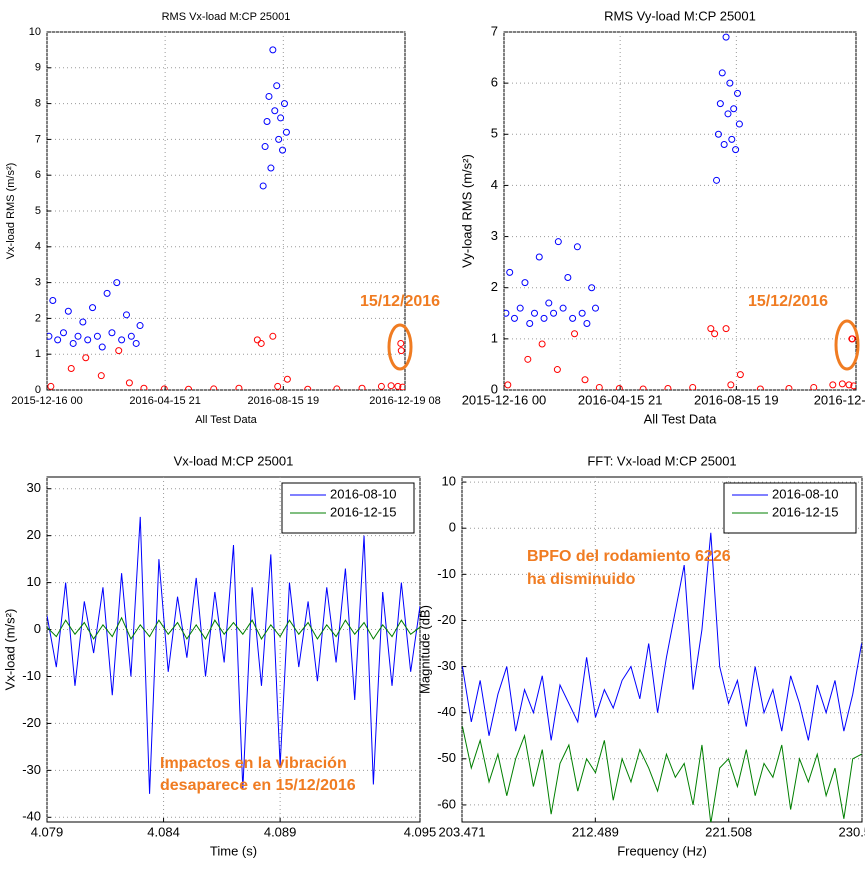 The height and width of the screenshot is (873, 865). Describe the element at coordinates (581, 579) in the screenshot. I see `annotation: ha disminuido` at that location.